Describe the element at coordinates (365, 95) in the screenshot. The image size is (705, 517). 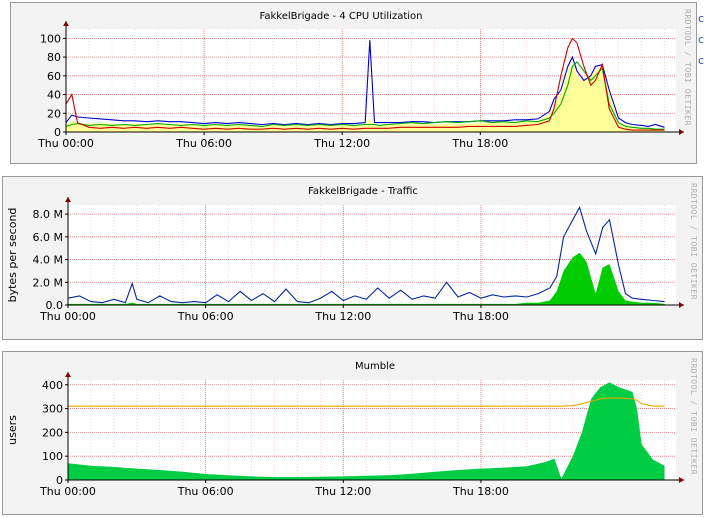
I see `chart-0-series-2-line` at that location.